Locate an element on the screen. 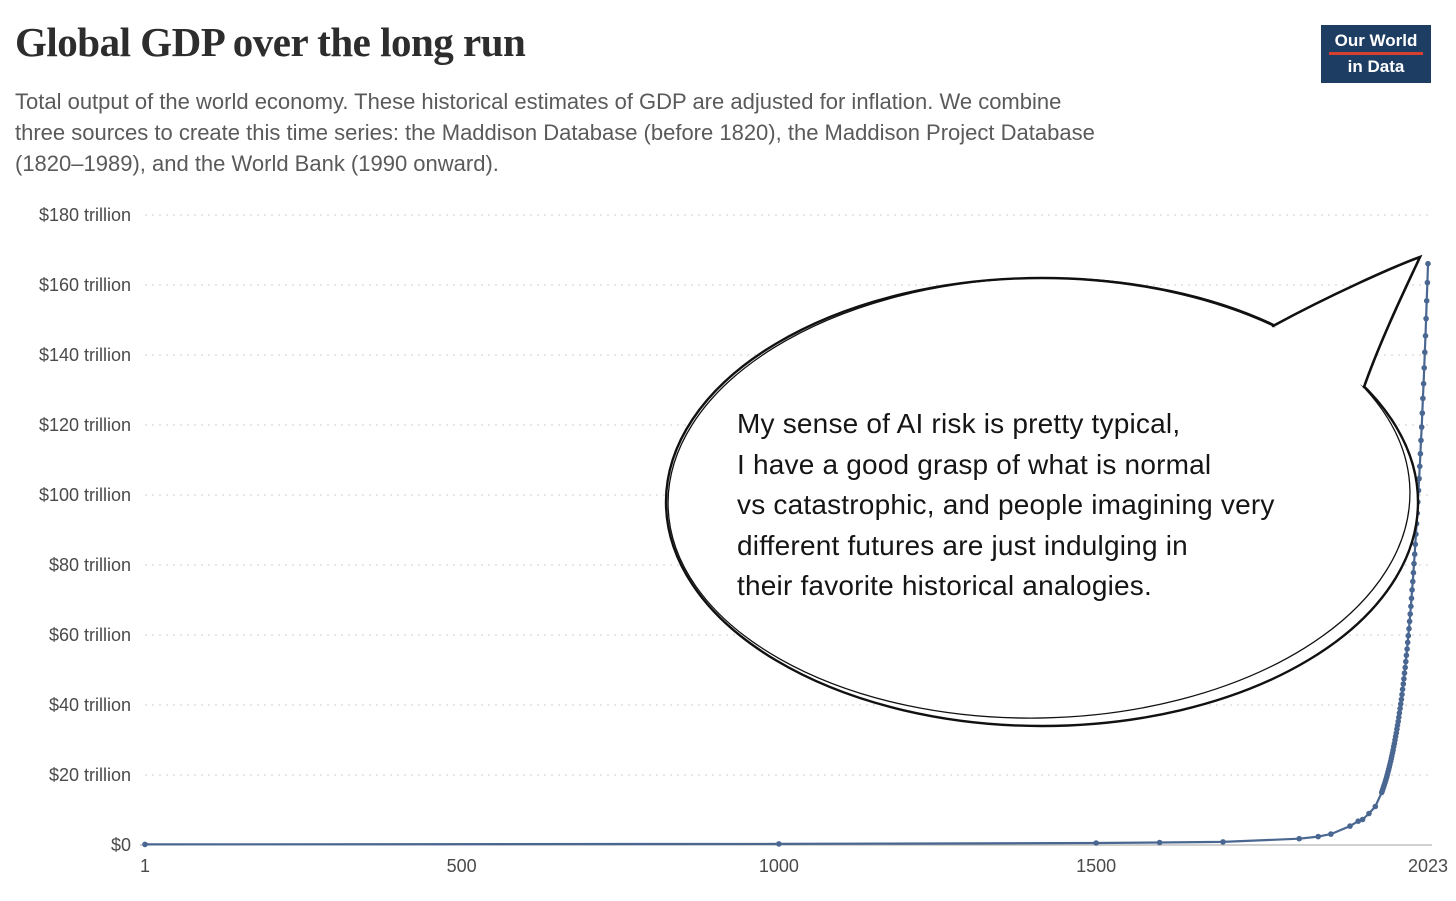 The width and height of the screenshot is (1456, 901). y-tick-label: $140 trillion is located at coordinates (84, 355).